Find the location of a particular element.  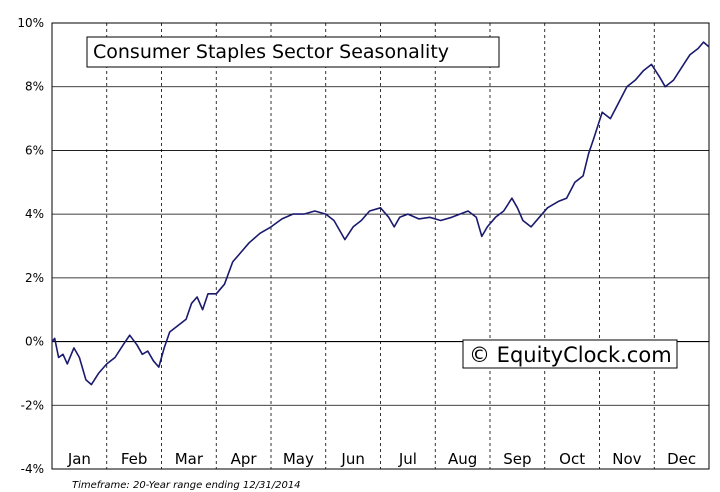

y-tick-label: 4% is located at coordinates (34, 214).